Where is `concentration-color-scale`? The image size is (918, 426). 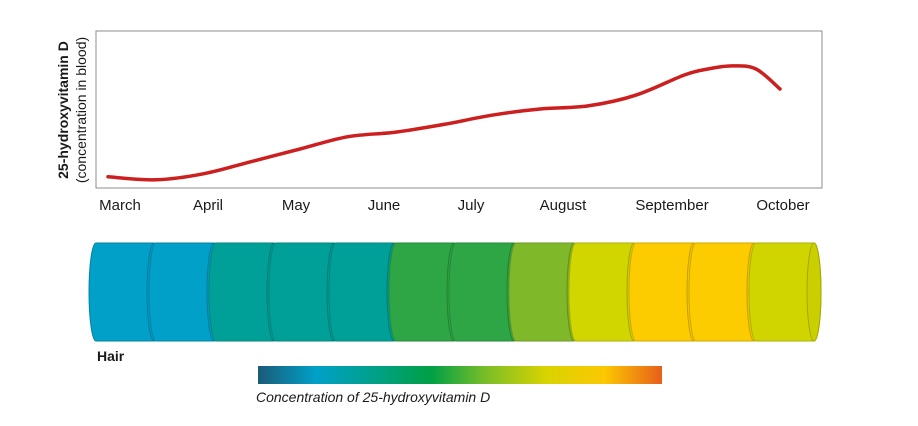
concentration-color-scale is located at coordinates (460, 375).